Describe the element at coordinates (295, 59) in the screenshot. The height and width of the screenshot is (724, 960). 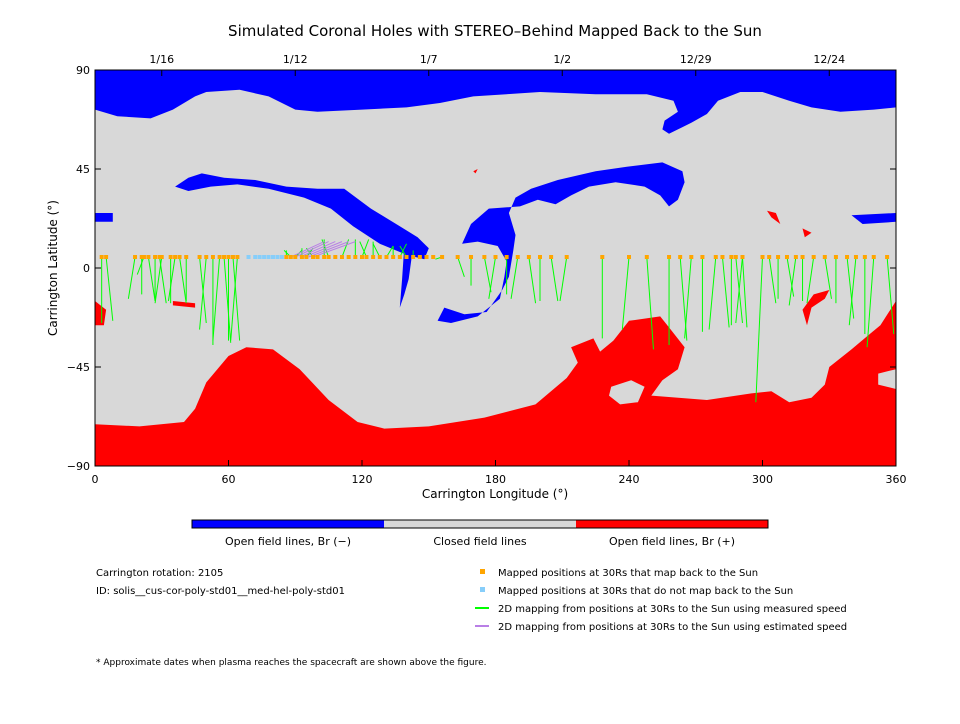
I see `top-date-label: 1/12` at that location.